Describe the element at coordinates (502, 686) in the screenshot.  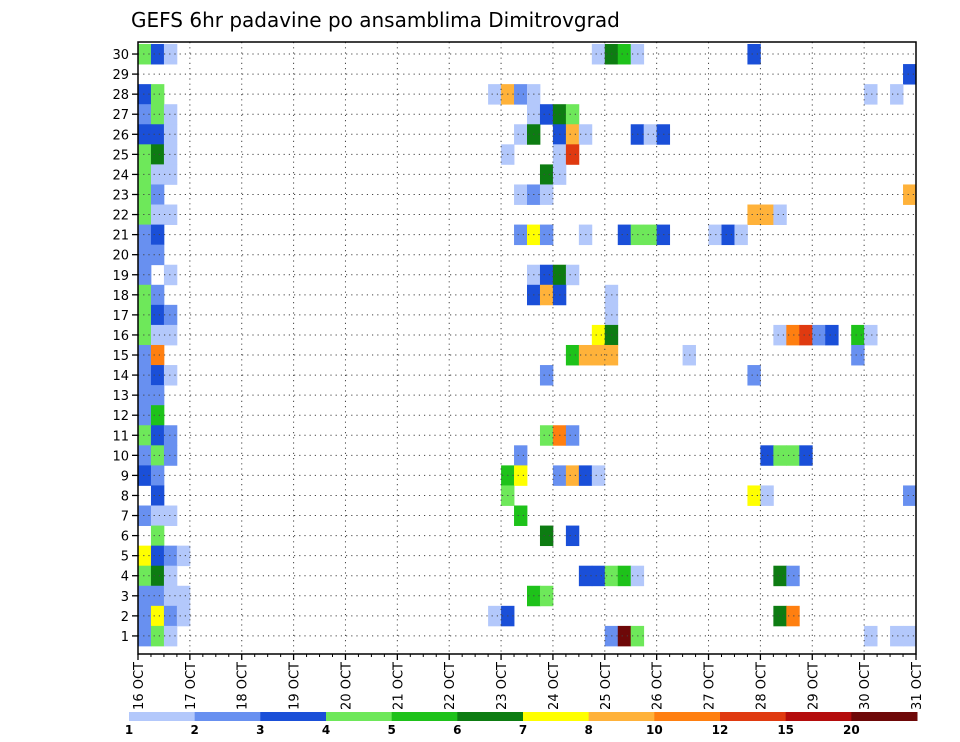
I see `x-tick-label-7: 23 OCT` at that location.